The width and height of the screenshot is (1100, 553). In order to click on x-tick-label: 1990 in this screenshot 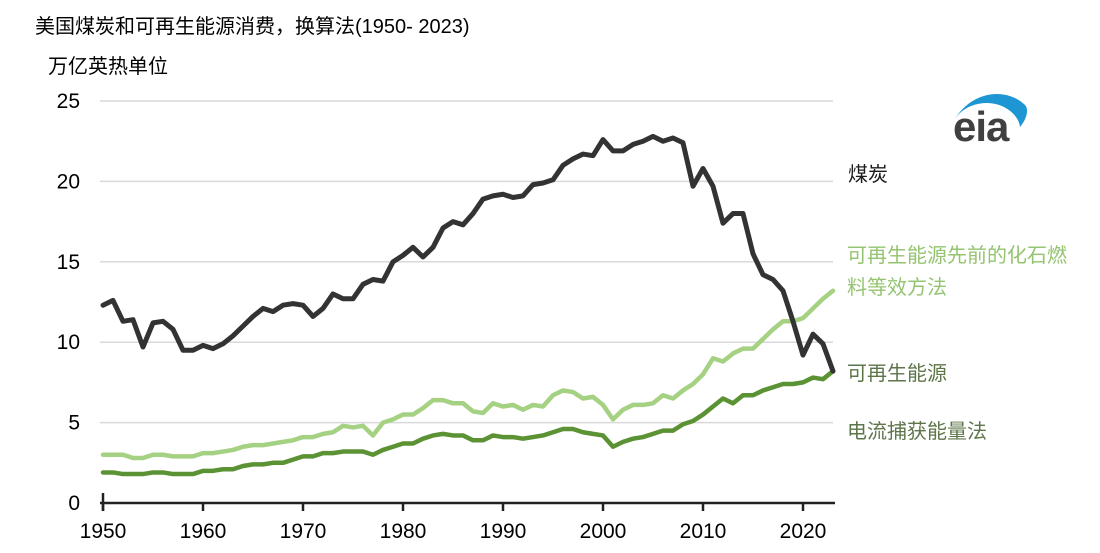, I will do `click(503, 531)`.